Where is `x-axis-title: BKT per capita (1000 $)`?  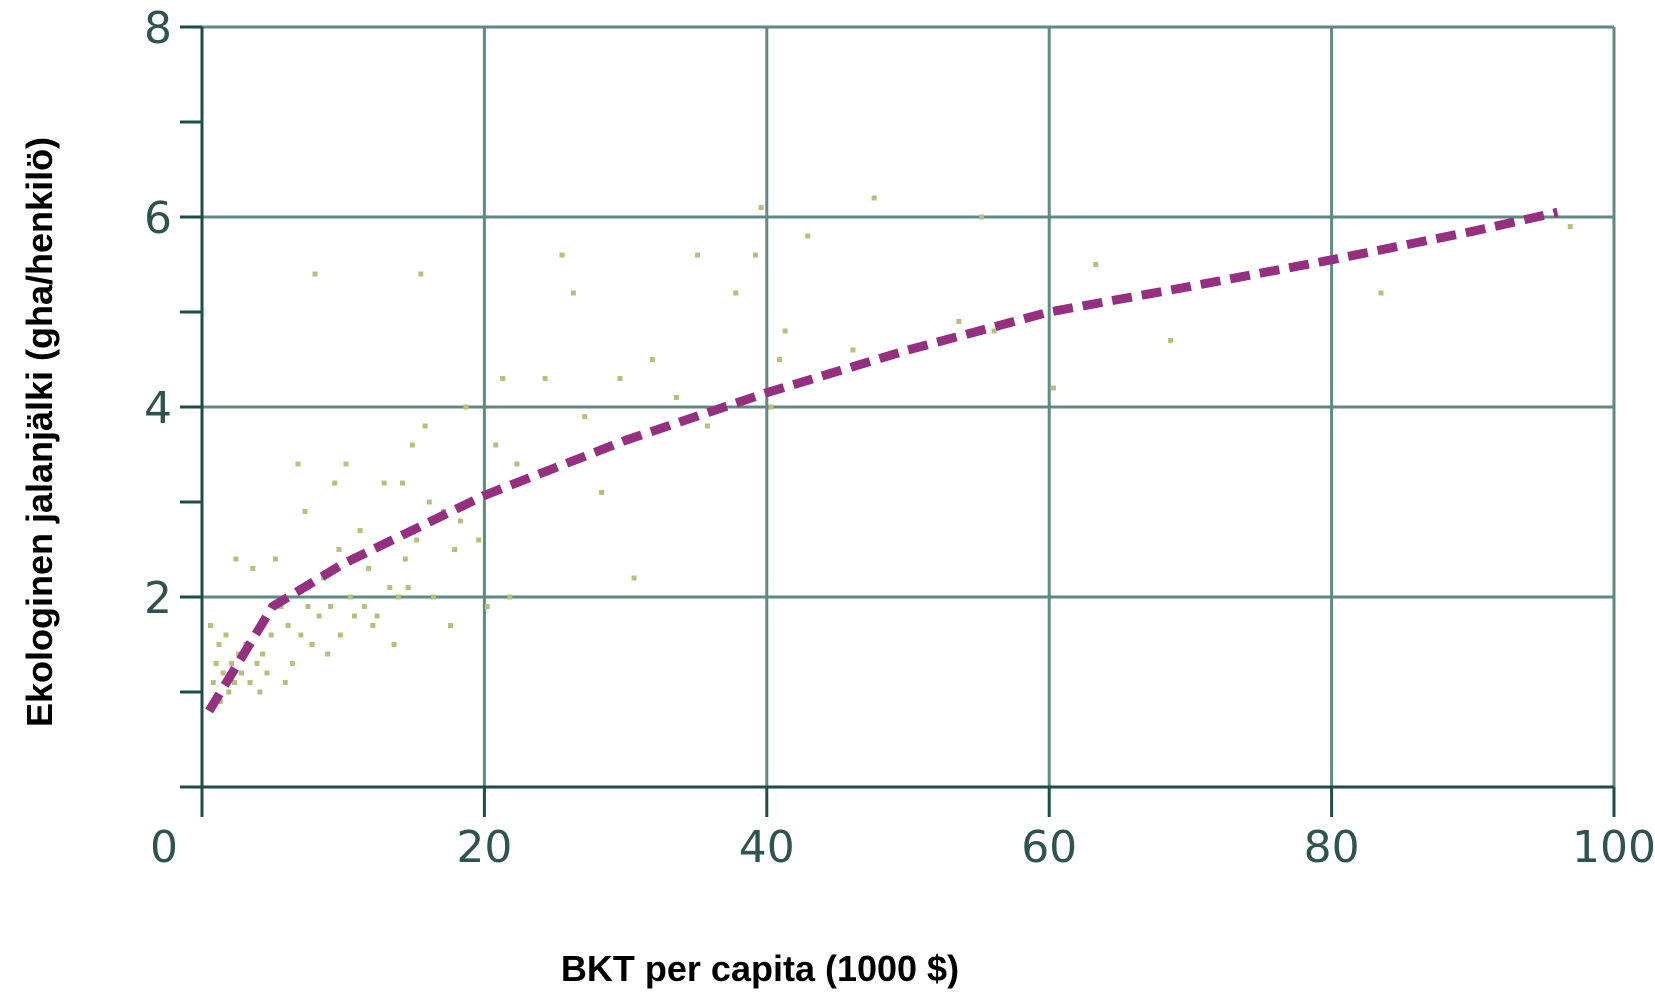
x-axis-title: BKT per capita (1000 $) is located at coordinates (760, 968).